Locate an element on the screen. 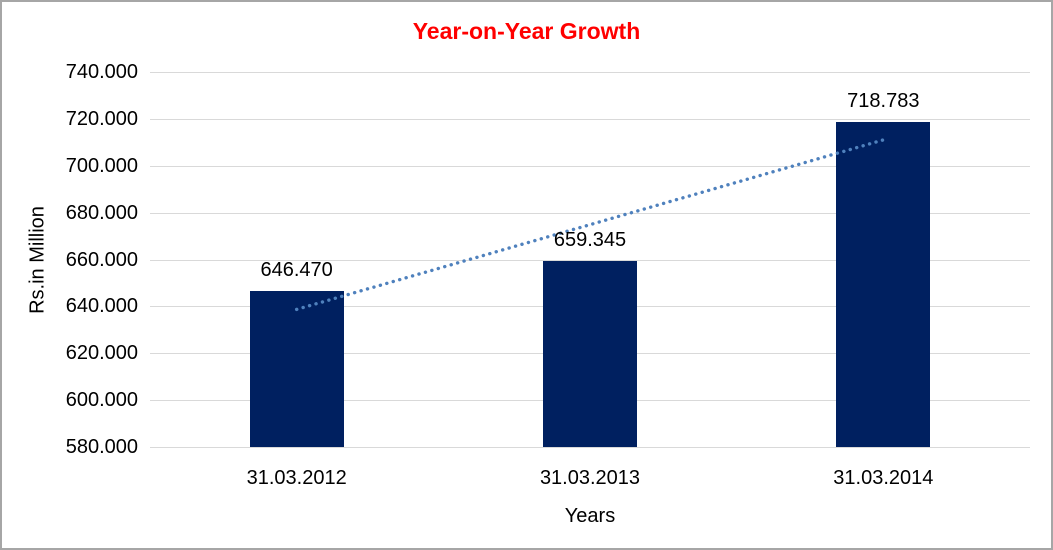 The width and height of the screenshot is (1053, 550). y-tick-label: 580.000 is located at coordinates (101, 447).